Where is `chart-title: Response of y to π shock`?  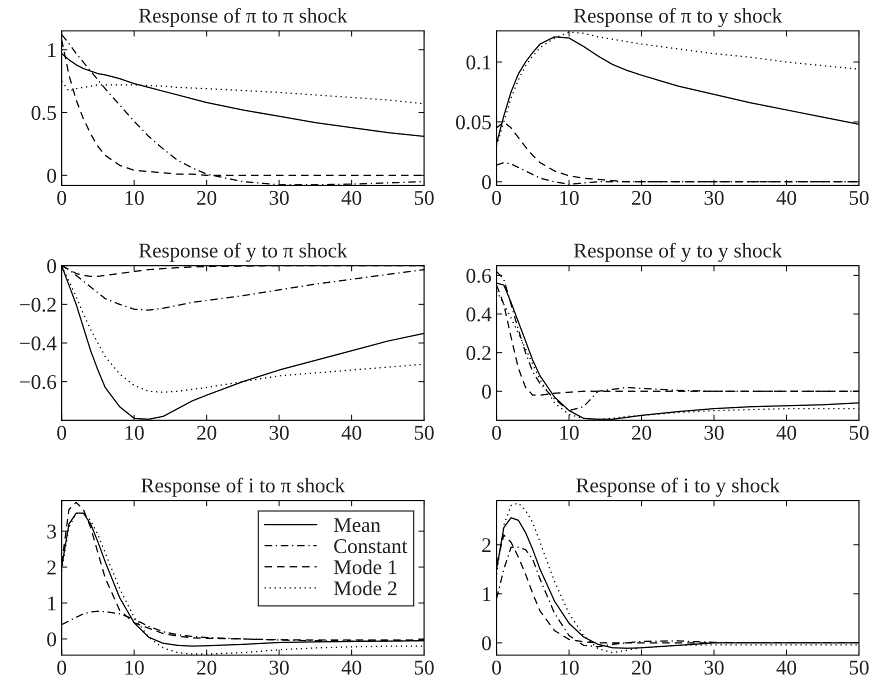 chart-title: Response of y to π shock is located at coordinates (243, 252).